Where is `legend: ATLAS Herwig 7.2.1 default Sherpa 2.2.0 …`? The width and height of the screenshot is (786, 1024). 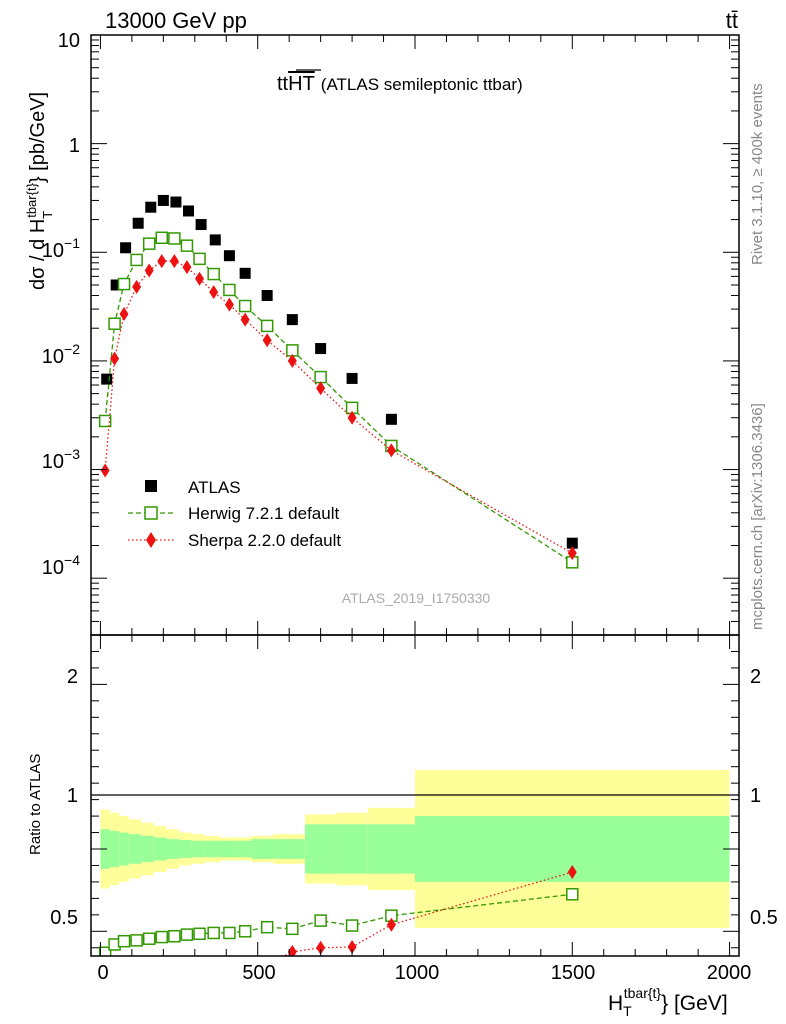 legend: ATLAS Herwig 7.2.1 default Sherpa 2.2.0 … is located at coordinates (234, 514).